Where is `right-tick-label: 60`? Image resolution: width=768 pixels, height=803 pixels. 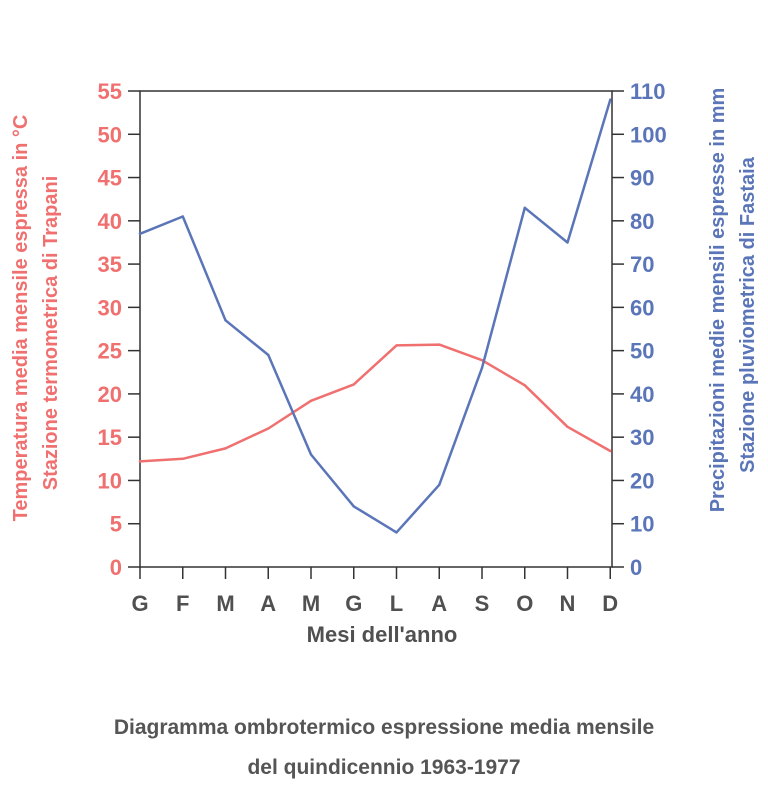
right-tick-label: 60 is located at coordinates (642, 307).